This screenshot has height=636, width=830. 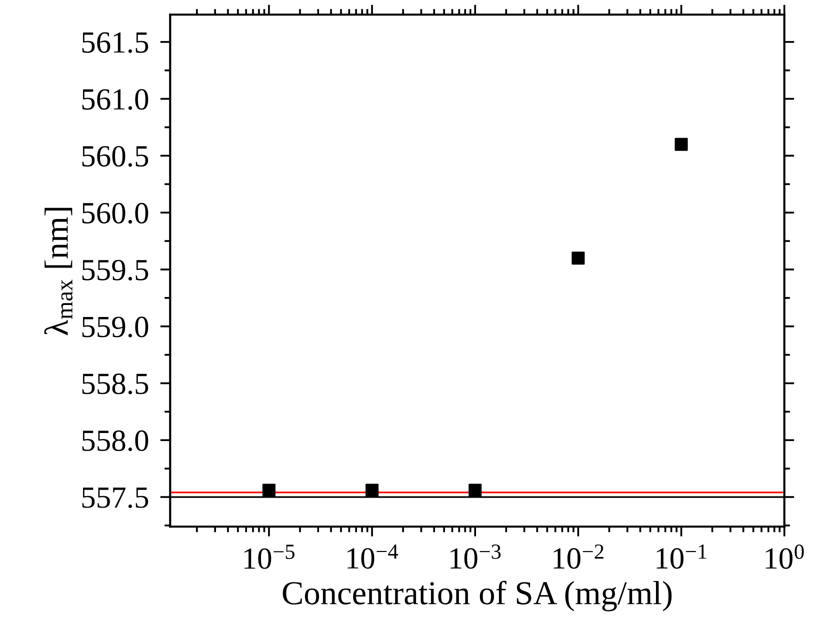 What do you see at coordinates (115, 498) in the screenshot?
I see `y-tick-label: 557.5` at bounding box center [115, 498].